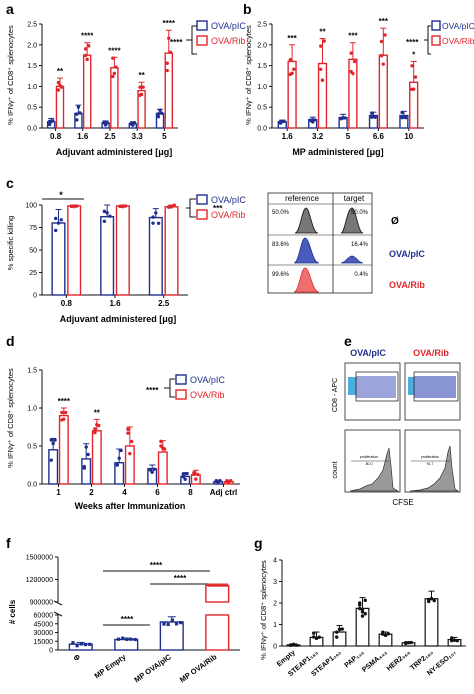 This screenshot has height=694, width=474. I want to click on a-x-tick-label: 0.8, so click(56, 136).